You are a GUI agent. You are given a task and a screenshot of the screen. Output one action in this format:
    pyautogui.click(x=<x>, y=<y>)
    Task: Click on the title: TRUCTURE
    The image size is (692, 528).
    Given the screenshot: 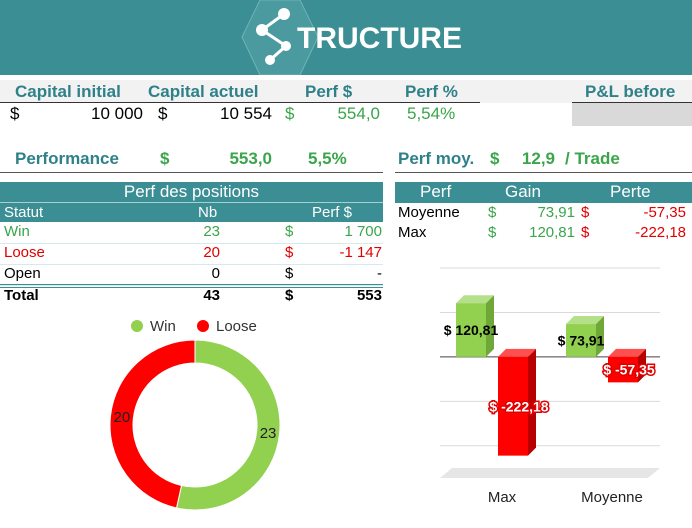 What is the action you would take?
    pyautogui.click(x=379, y=38)
    